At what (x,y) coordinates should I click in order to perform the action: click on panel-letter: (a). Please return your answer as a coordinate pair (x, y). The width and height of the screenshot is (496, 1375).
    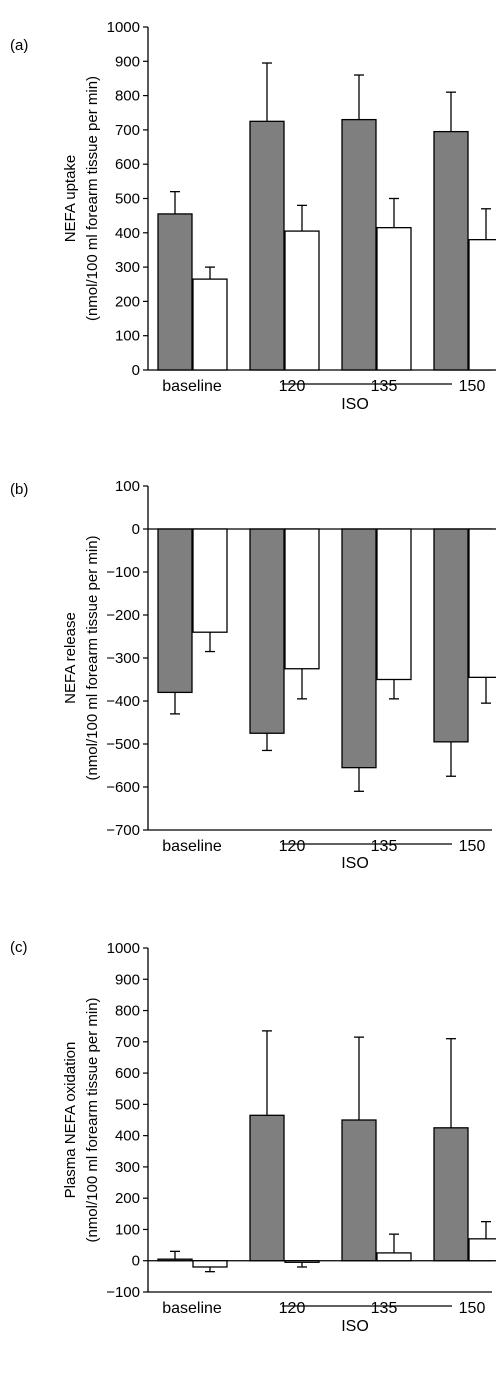
    Looking at the image, I should click on (19, 45).